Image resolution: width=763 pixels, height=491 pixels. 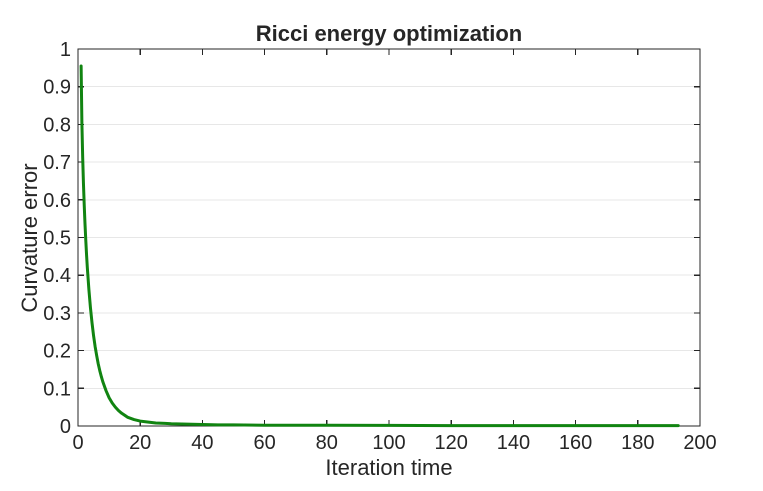 What do you see at coordinates (202, 443) in the screenshot?
I see `x-tick-label: 40` at bounding box center [202, 443].